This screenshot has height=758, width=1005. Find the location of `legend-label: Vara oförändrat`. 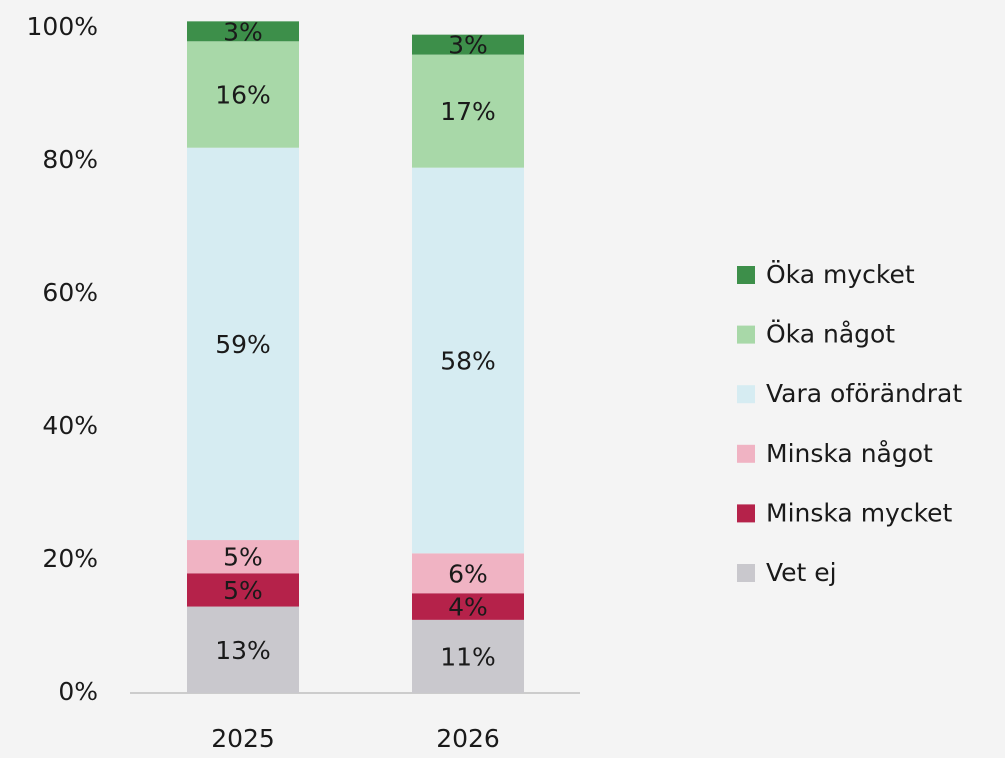

legend-label: Vara oförändrat is located at coordinates (864, 393).